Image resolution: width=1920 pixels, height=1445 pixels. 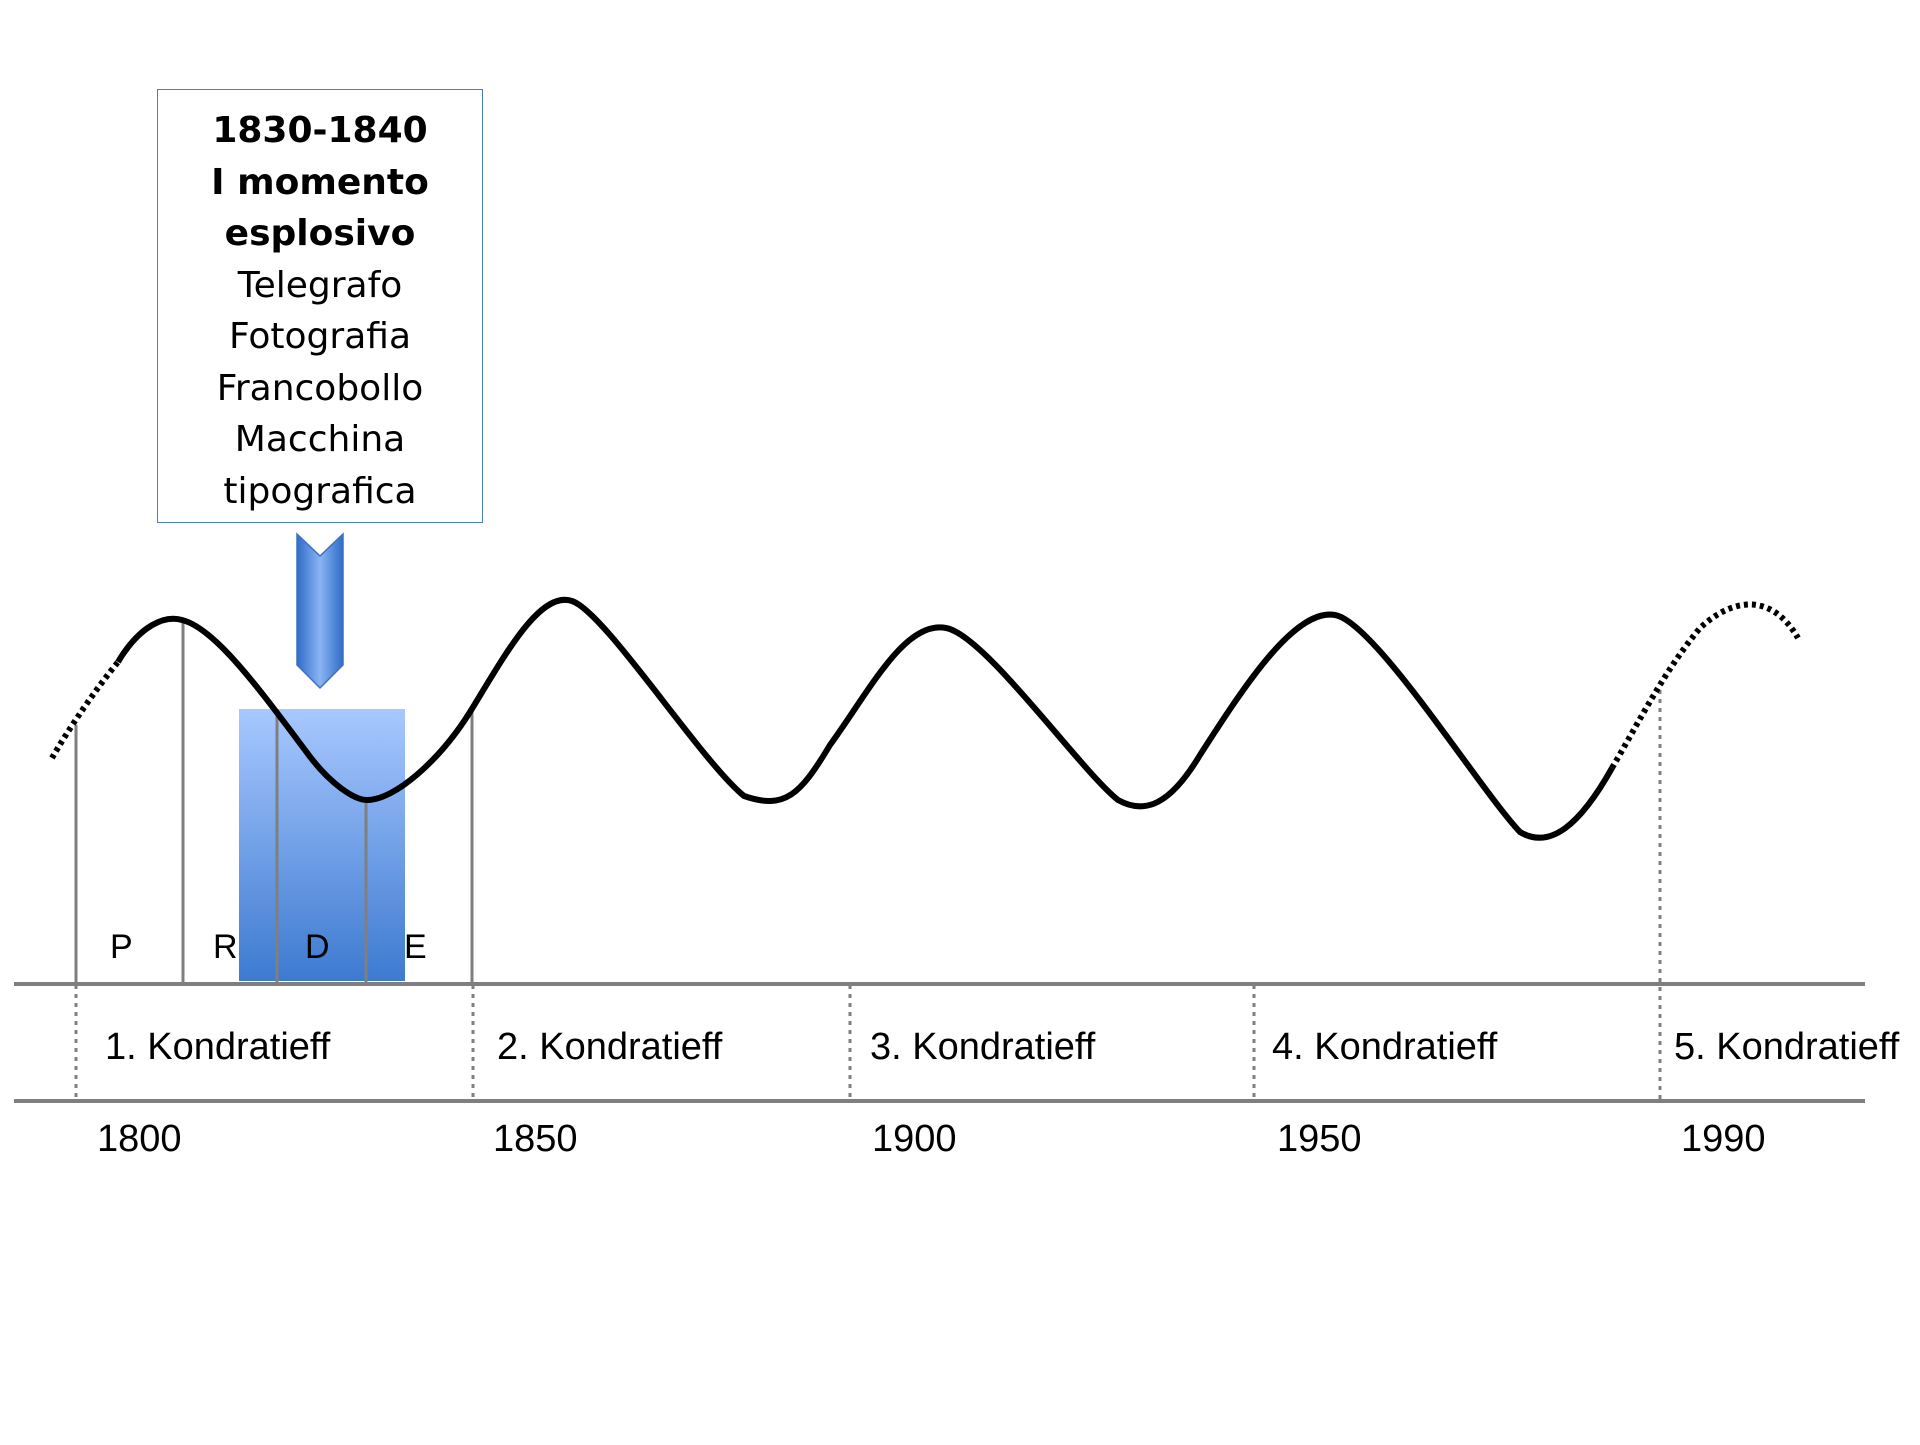 What do you see at coordinates (914, 1139) in the screenshot?
I see `year-label: 1900` at bounding box center [914, 1139].